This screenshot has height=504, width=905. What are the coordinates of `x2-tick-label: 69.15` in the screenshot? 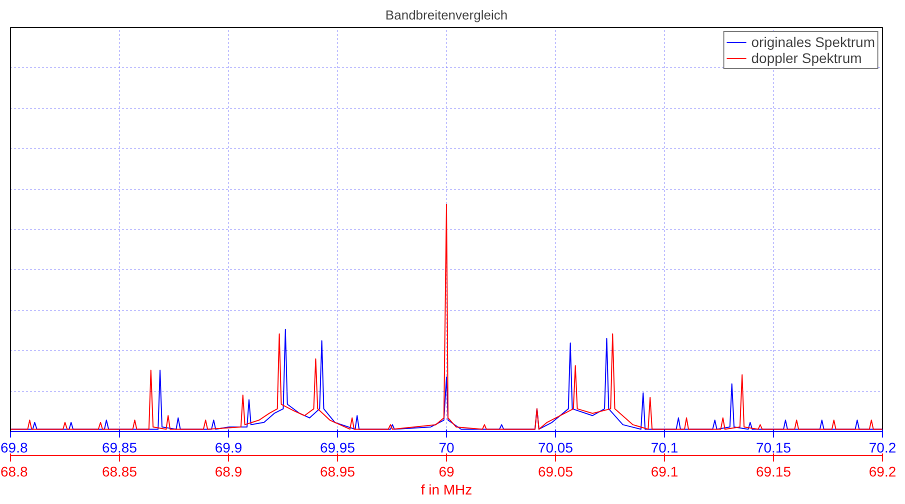 It's located at (774, 472).